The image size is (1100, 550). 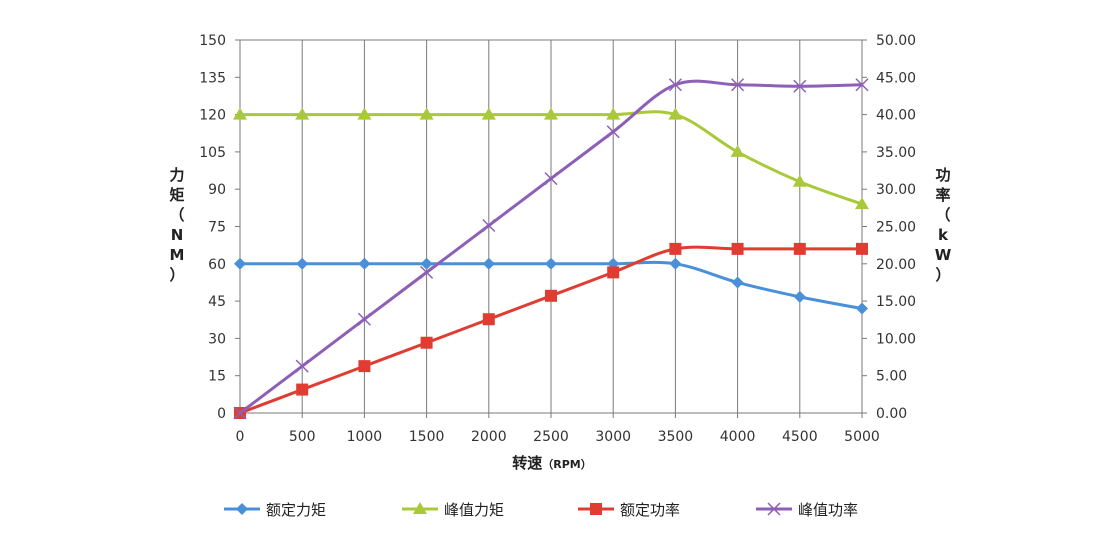 I want to click on right-y-tick-label: 40.00, so click(x=896, y=116).